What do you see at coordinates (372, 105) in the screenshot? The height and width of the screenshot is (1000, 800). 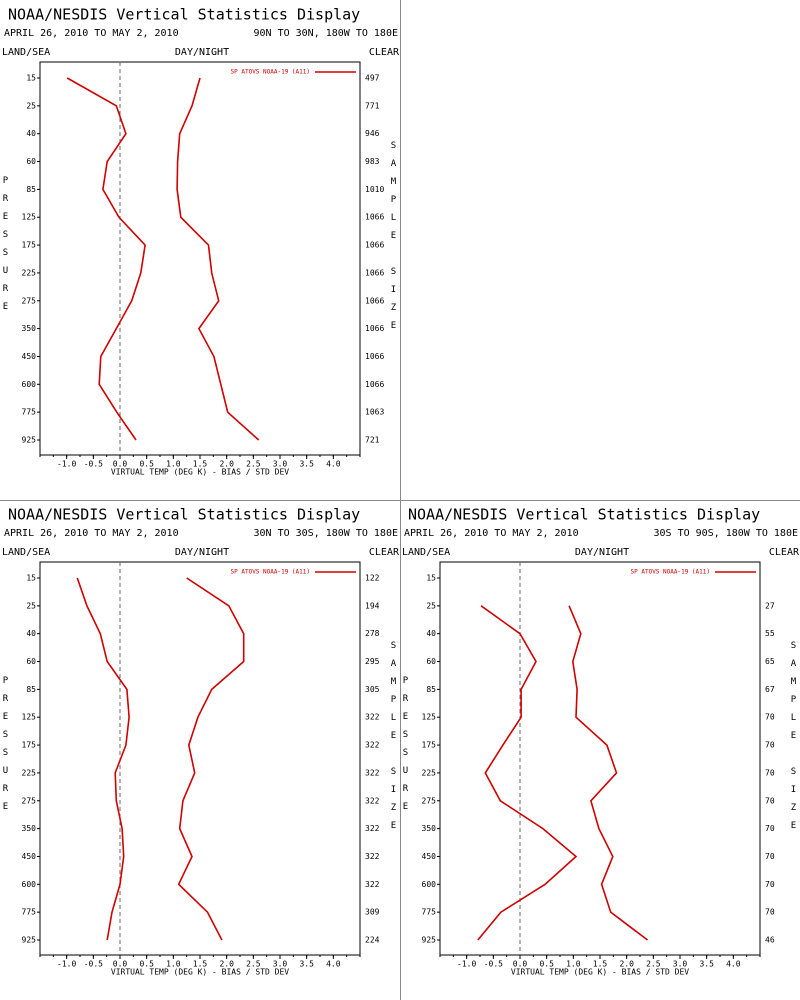 I see `sample-size-label: 771` at bounding box center [372, 105].